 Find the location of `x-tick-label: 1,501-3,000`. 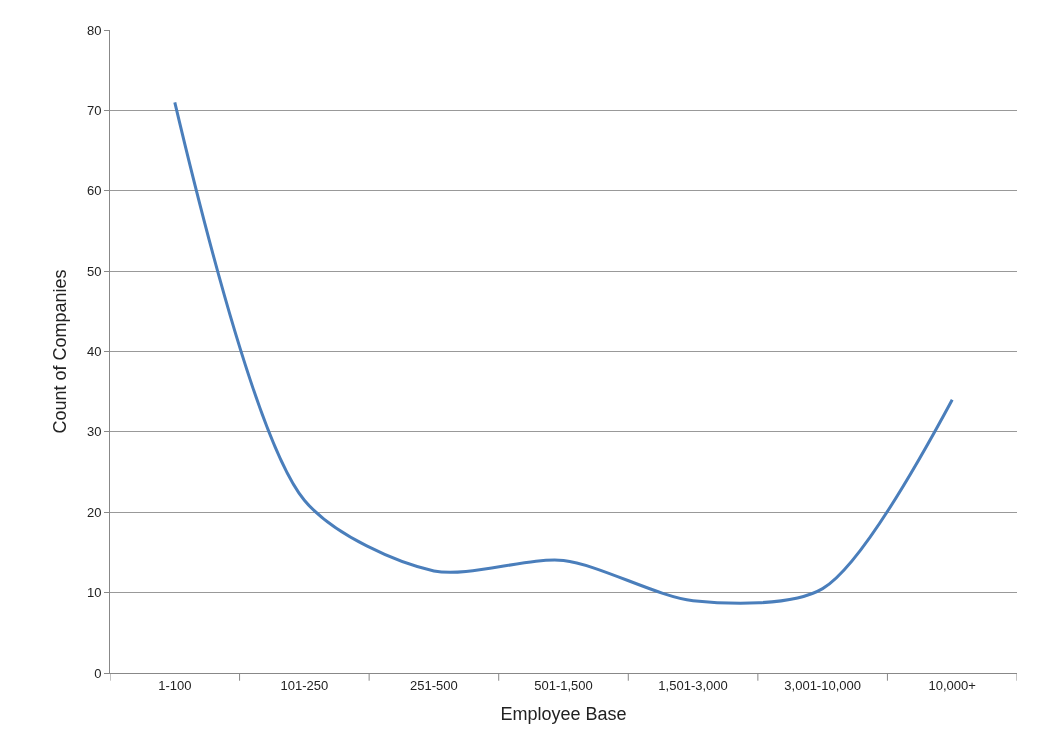

x-tick-label: 1,501-3,000 is located at coordinates (693, 685).